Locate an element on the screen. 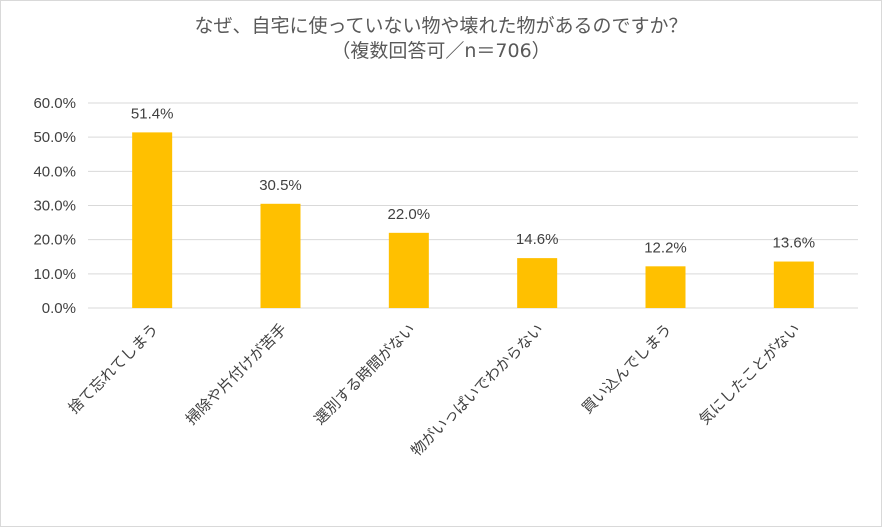 The image size is (882, 527). y-tick-label: 30.0% is located at coordinates (54, 206).